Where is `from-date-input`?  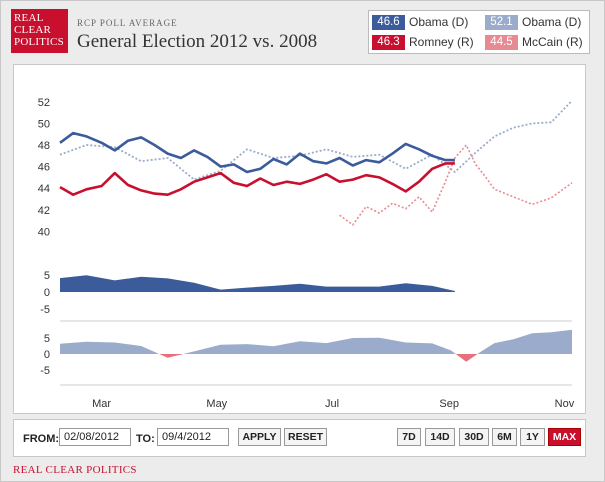
from-date-input is located at coordinates (95, 437).